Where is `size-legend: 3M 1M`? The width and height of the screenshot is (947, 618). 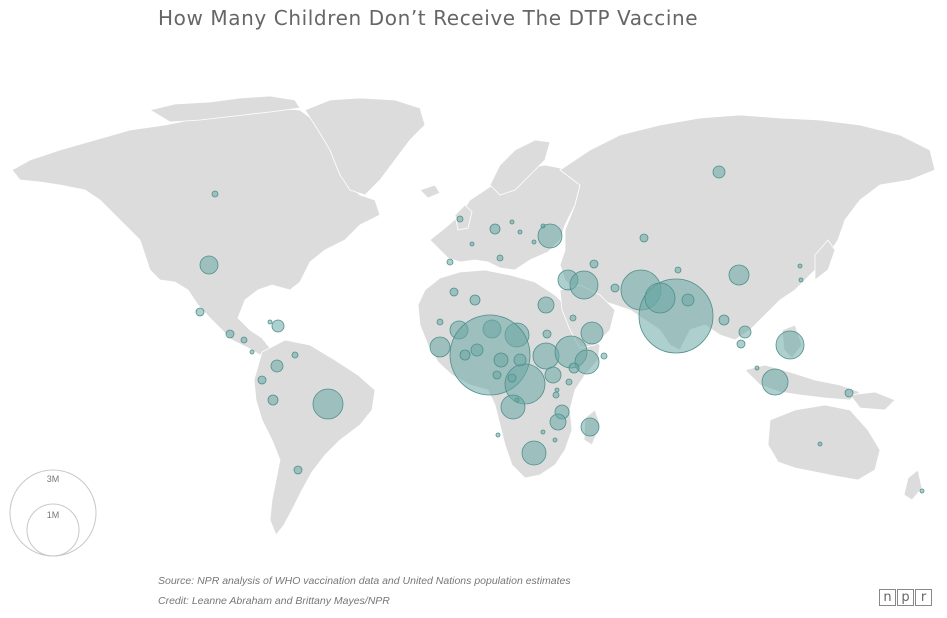
size-legend: 3M 1M is located at coordinates (53, 513).